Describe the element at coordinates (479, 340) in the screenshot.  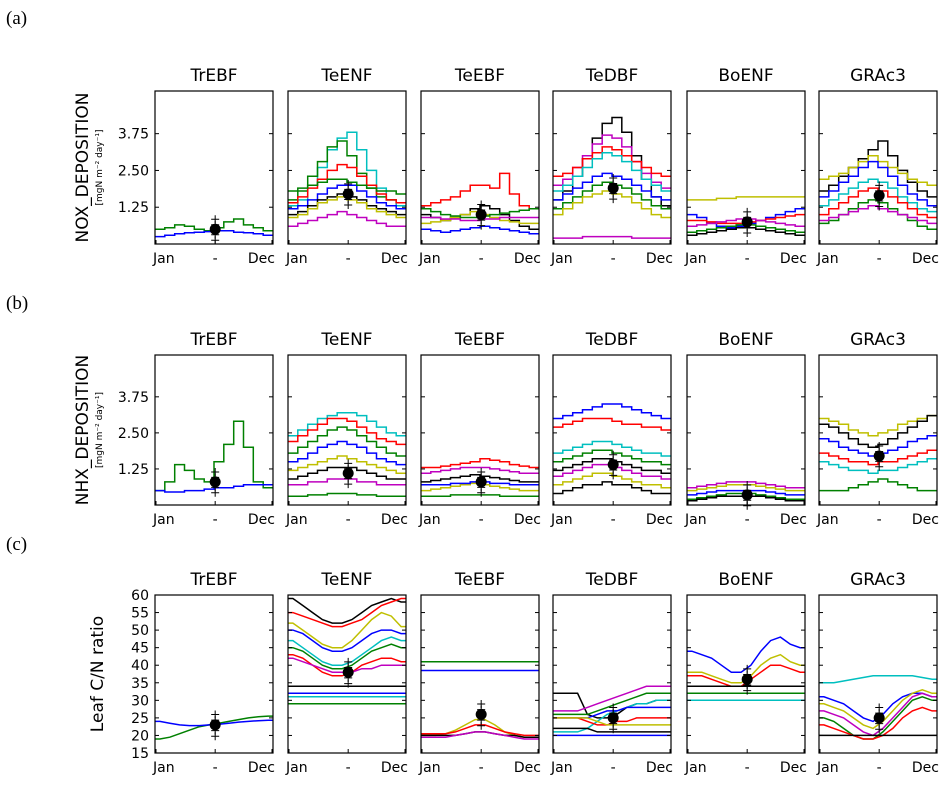
I see `subplot-title: TeEBF` at that location.